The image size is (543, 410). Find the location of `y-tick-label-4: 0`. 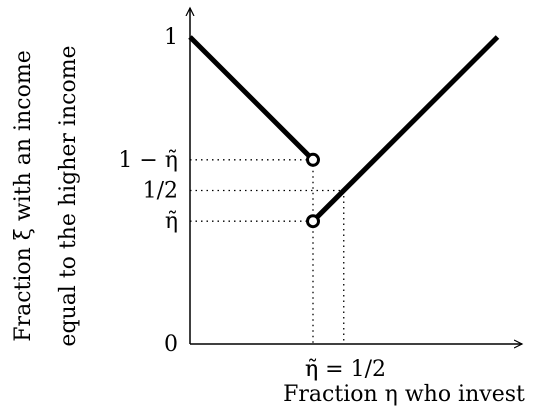

y-tick-label-4: 0 is located at coordinates (171, 344).